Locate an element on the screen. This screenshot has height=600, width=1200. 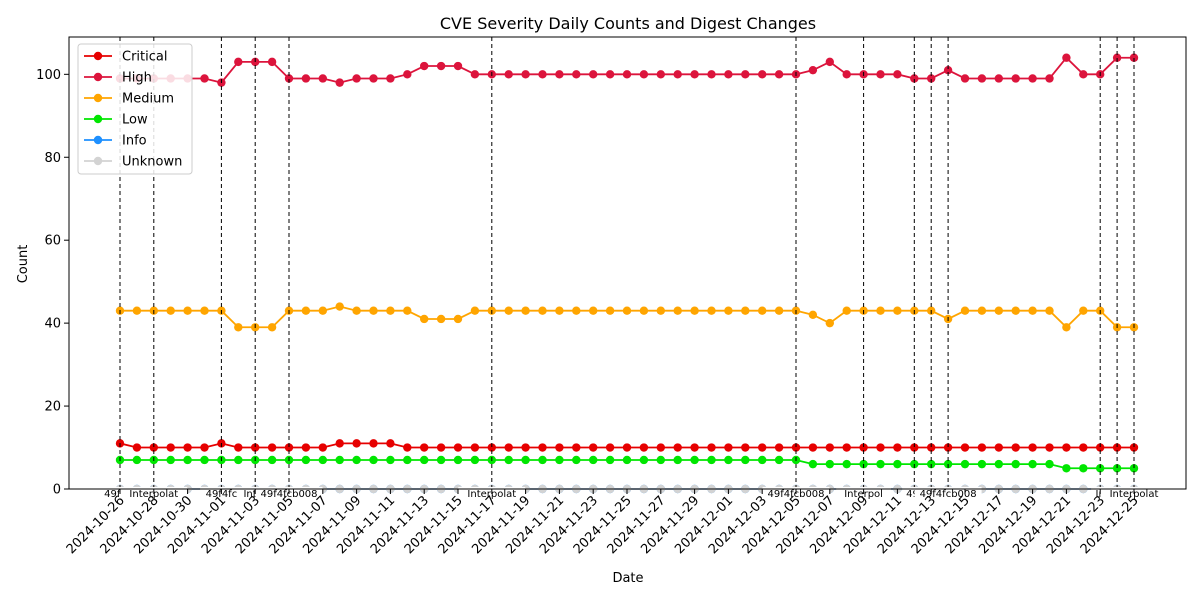
legend-label: Medium is located at coordinates (148, 99).